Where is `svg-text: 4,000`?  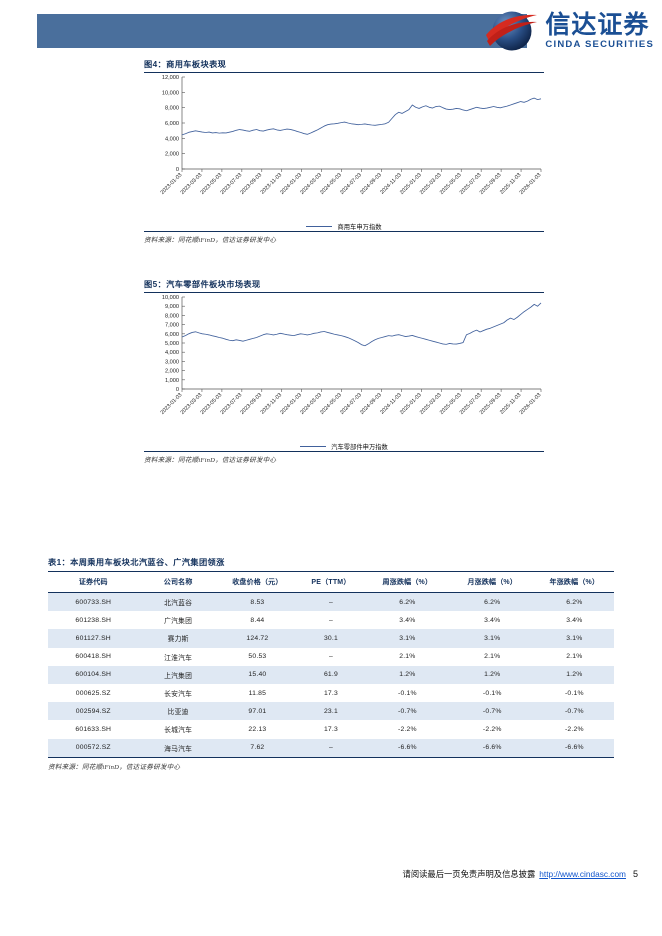 svg-text: 4,000 is located at coordinates (172, 139).